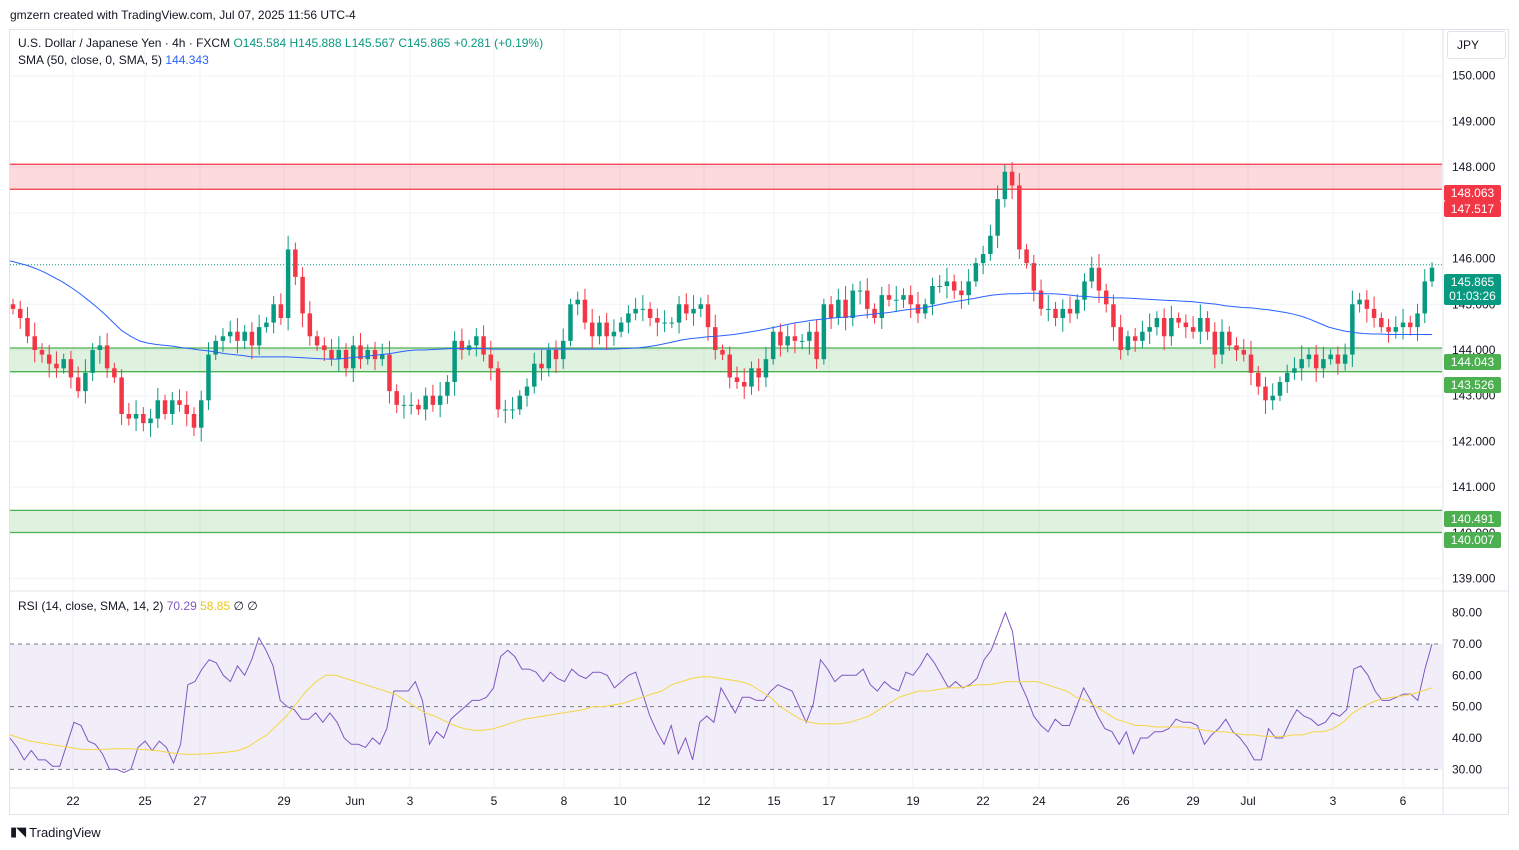 The height and width of the screenshot is (850, 1519). What do you see at coordinates (1472, 385) in the screenshot?
I see `price-tag: 143.526` at bounding box center [1472, 385].